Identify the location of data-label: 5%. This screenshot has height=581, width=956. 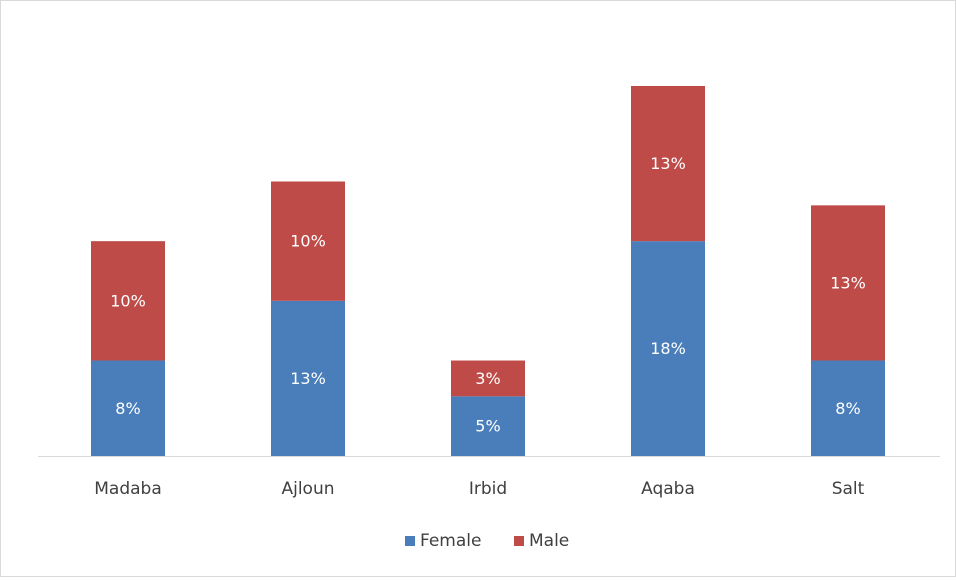
(487, 426).